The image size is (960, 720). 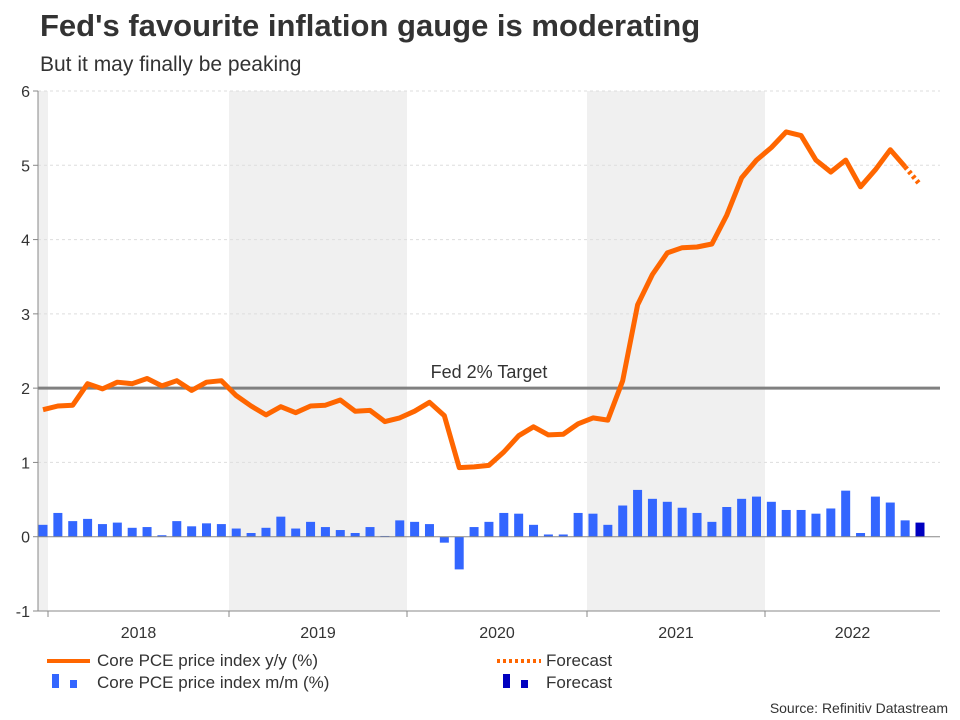 What do you see at coordinates (579, 660) in the screenshot?
I see `legend-yy-forecast-label: Forecast` at bounding box center [579, 660].